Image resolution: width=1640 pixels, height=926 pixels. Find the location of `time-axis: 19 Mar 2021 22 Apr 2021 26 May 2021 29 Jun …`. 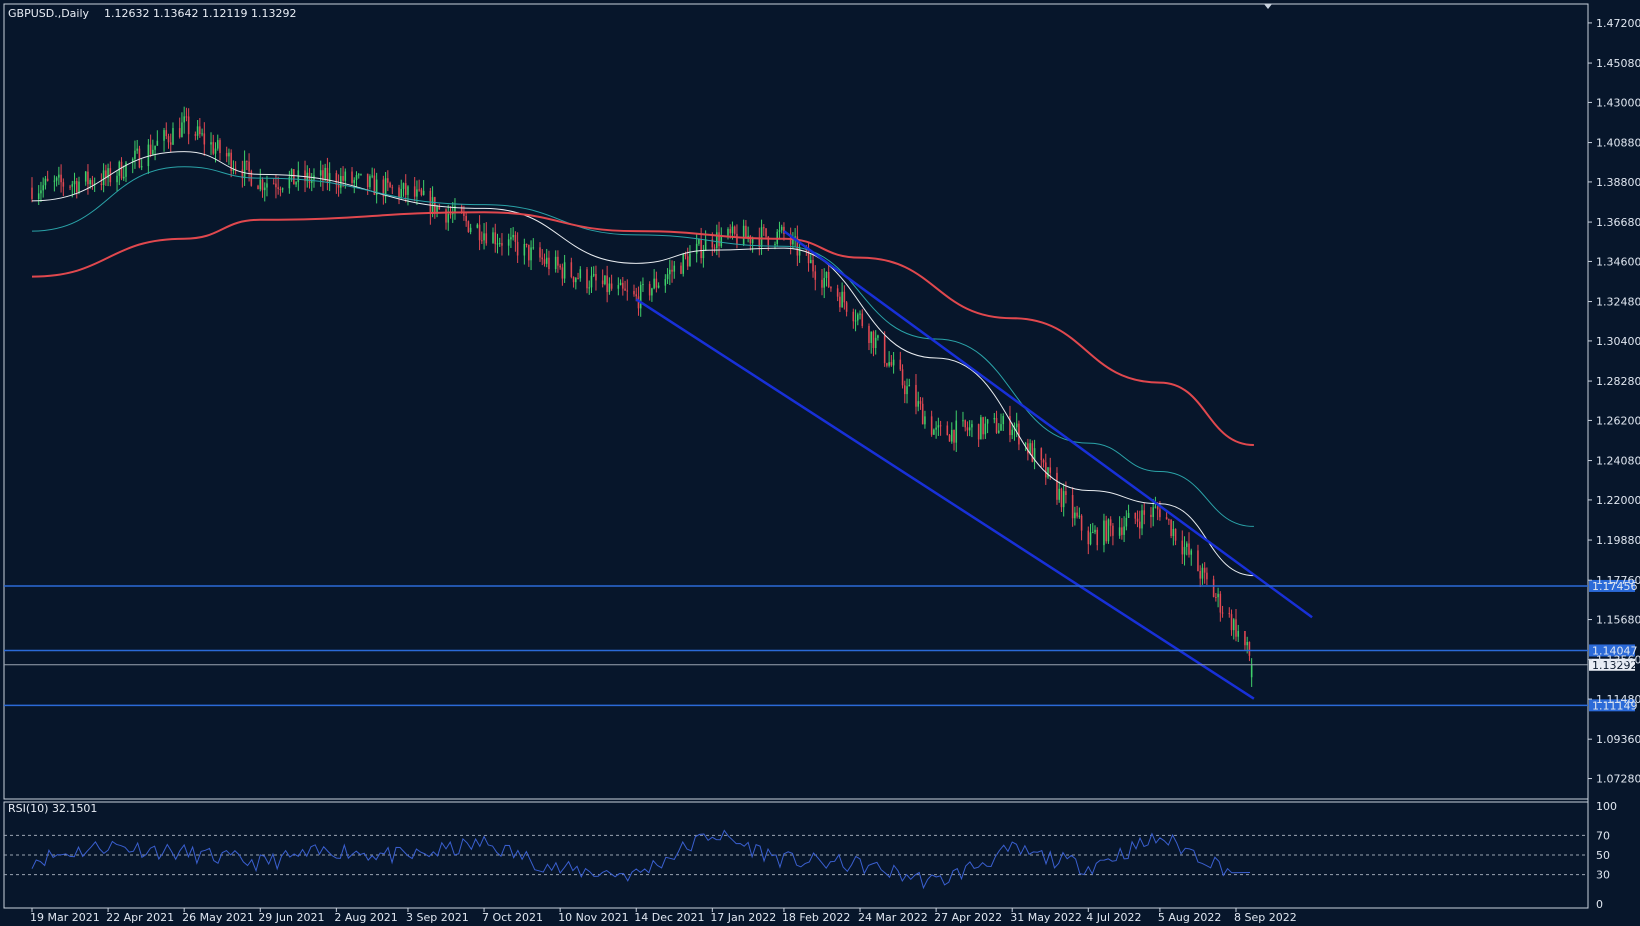

time-axis: 19 Mar 2021 22 Apr 2021 26 May 2021 29 Jun … is located at coordinates (663, 916).